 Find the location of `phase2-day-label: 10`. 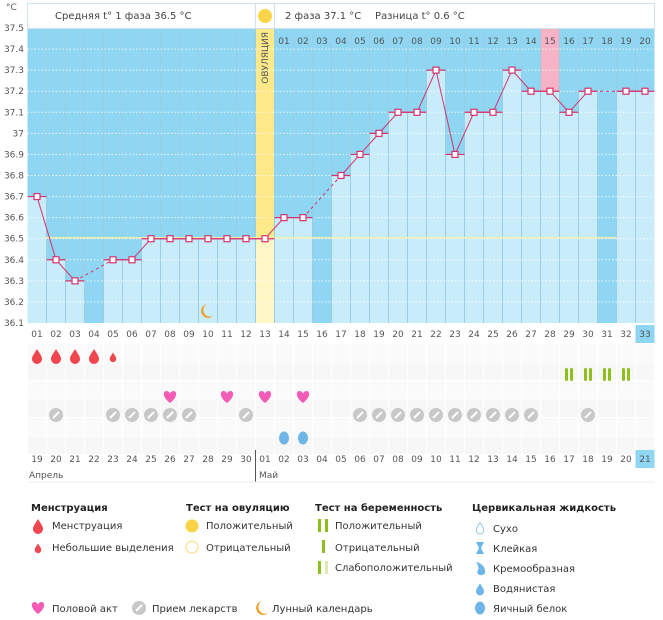

phase2-day-label: 10 is located at coordinates (455, 42).